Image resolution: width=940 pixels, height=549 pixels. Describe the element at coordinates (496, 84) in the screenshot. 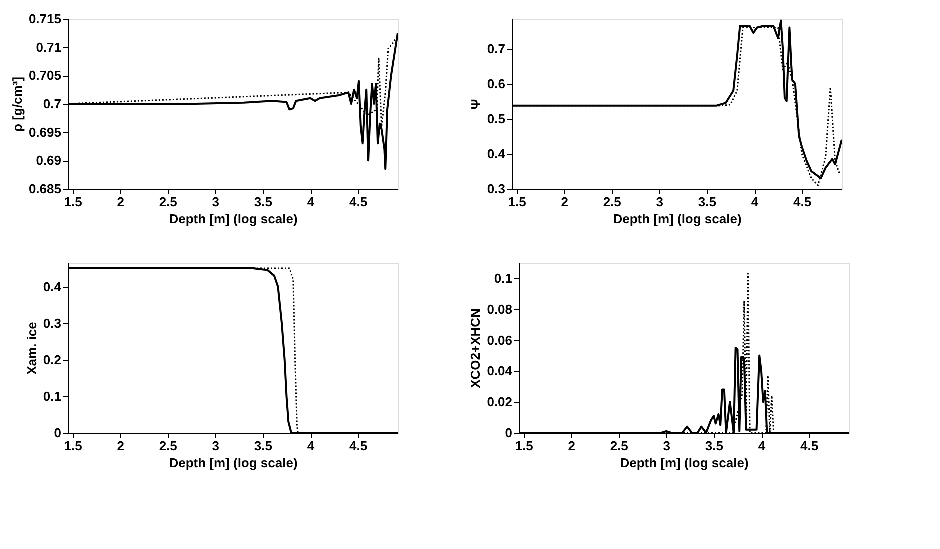

I see `y-tick-label: 0.6` at that location.